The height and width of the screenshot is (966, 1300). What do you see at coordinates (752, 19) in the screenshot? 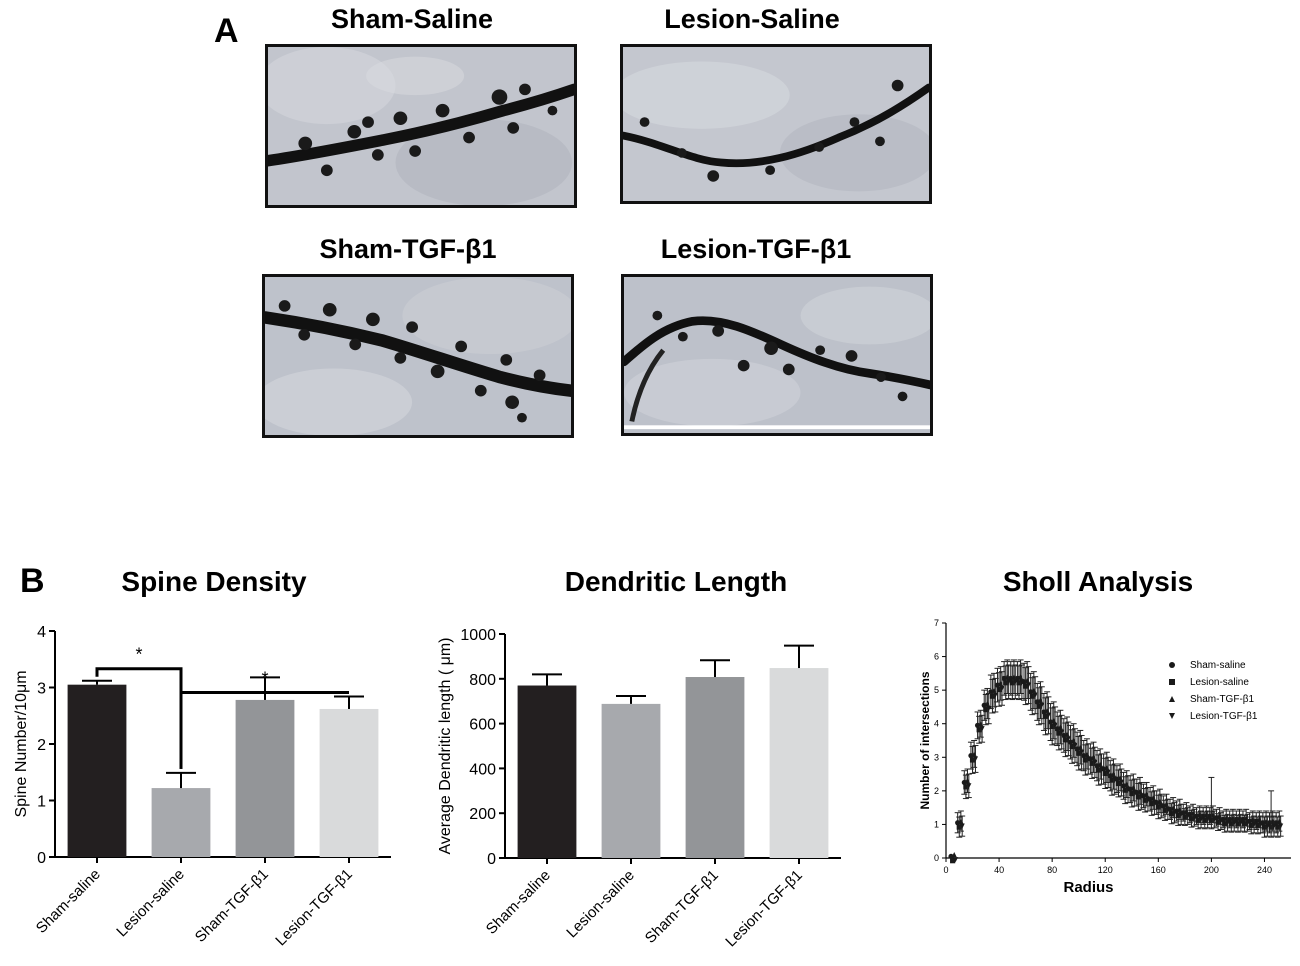
I see `image-title-lesion-saline: Lesion-Saline` at bounding box center [752, 19].